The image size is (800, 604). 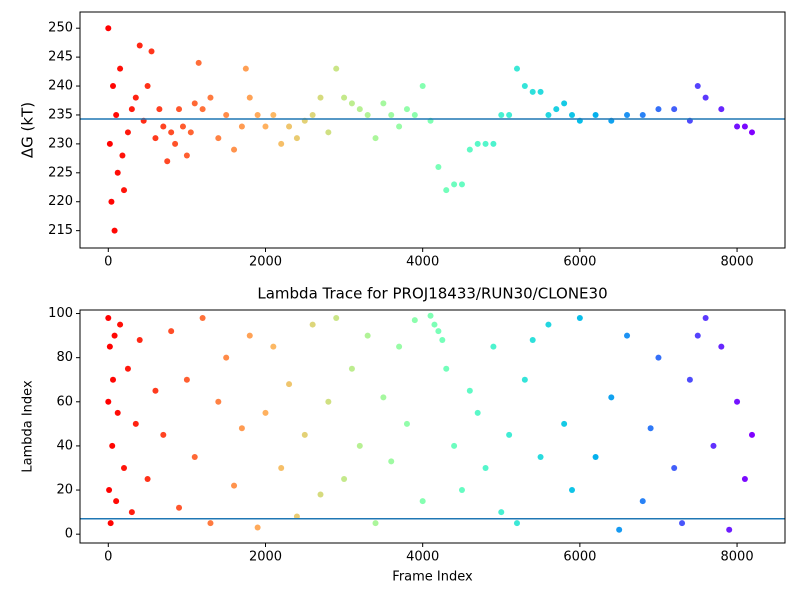 I want to click on y-tick-label: 235, so click(x=60, y=114).